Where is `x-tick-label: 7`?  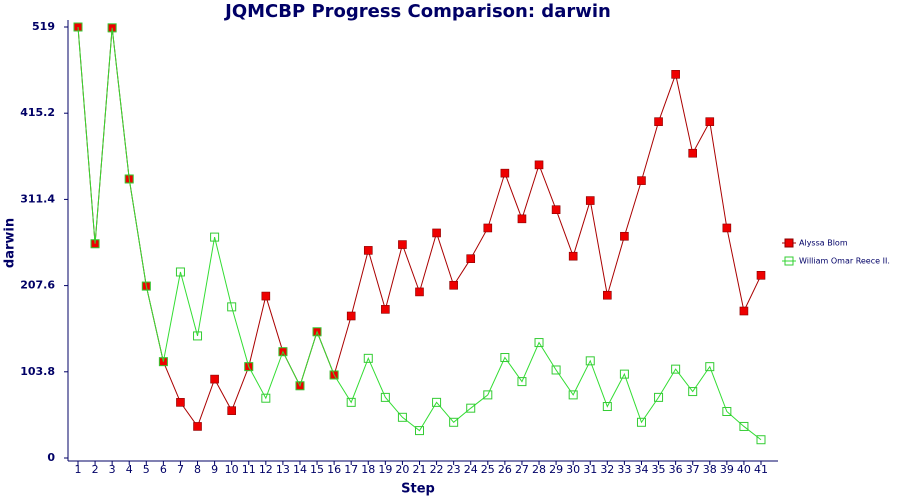
x-tick-label: 7 is located at coordinates (180, 469).